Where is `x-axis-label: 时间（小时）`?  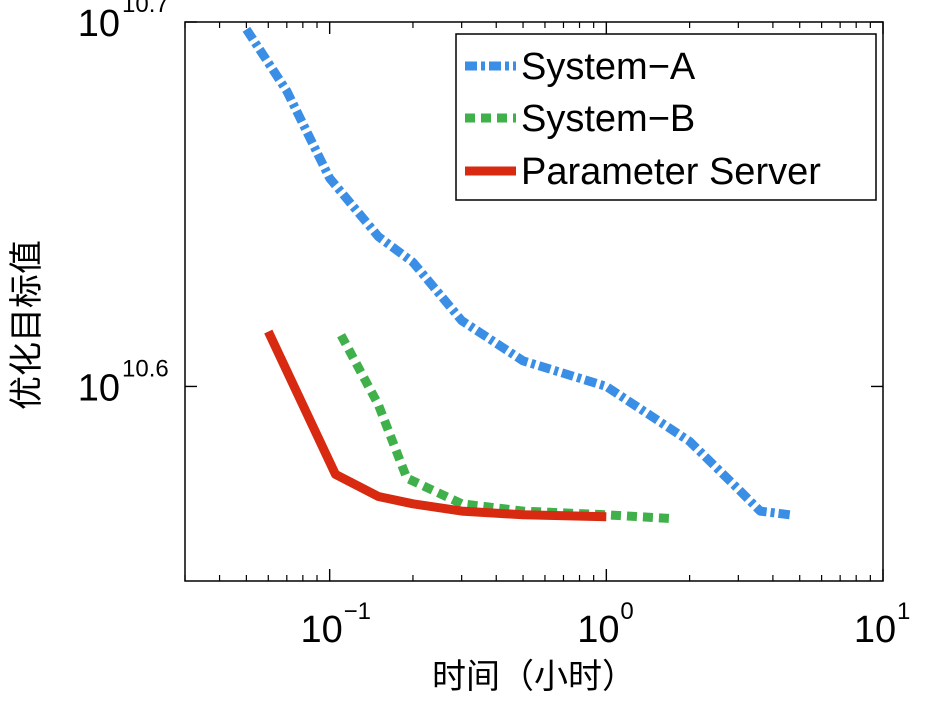 x-axis-label: 时间（小时） is located at coordinates (534, 677).